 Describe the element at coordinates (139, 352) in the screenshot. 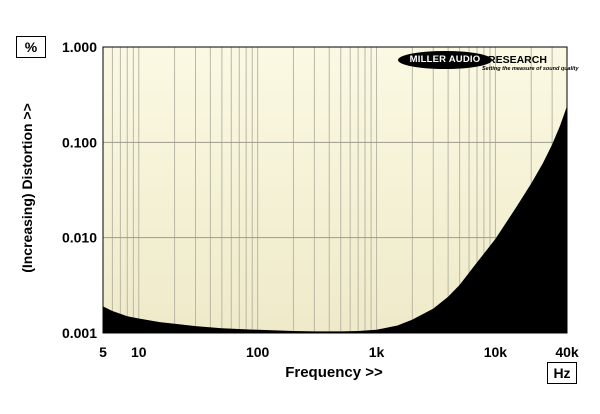

I see `x-tick-label: 10` at that location.